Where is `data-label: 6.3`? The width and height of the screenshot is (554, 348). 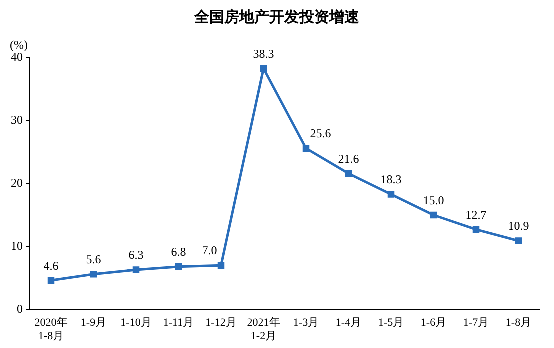
data-label: 6.3 is located at coordinates (136, 255).